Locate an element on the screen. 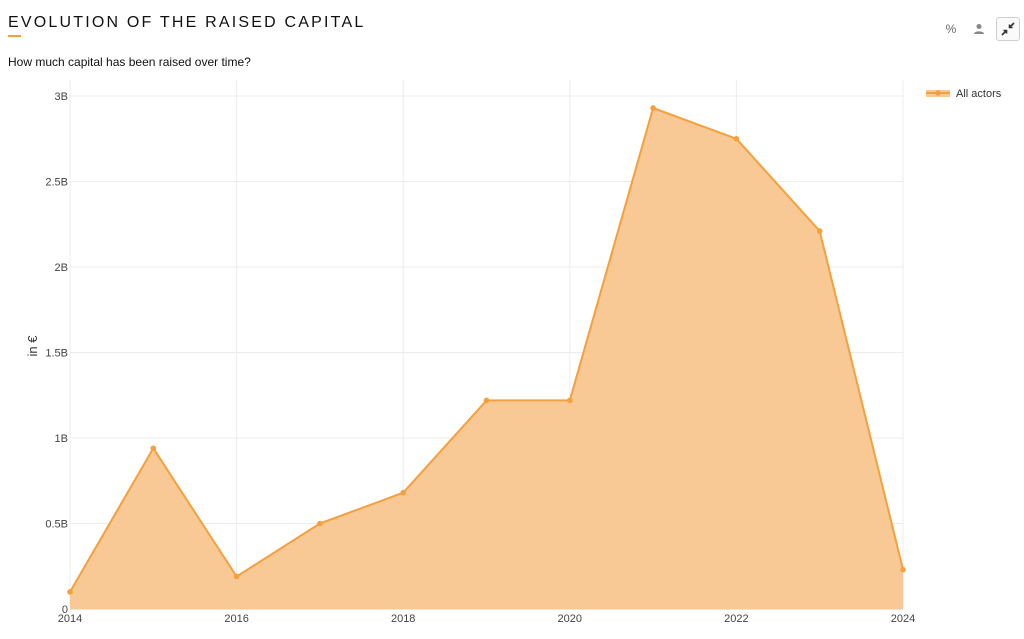 This screenshot has width=1024, height=639. y-axis-ticks: 0 0.5B 1B 1.5B 2B 2.5B 3B is located at coordinates (56, 353).